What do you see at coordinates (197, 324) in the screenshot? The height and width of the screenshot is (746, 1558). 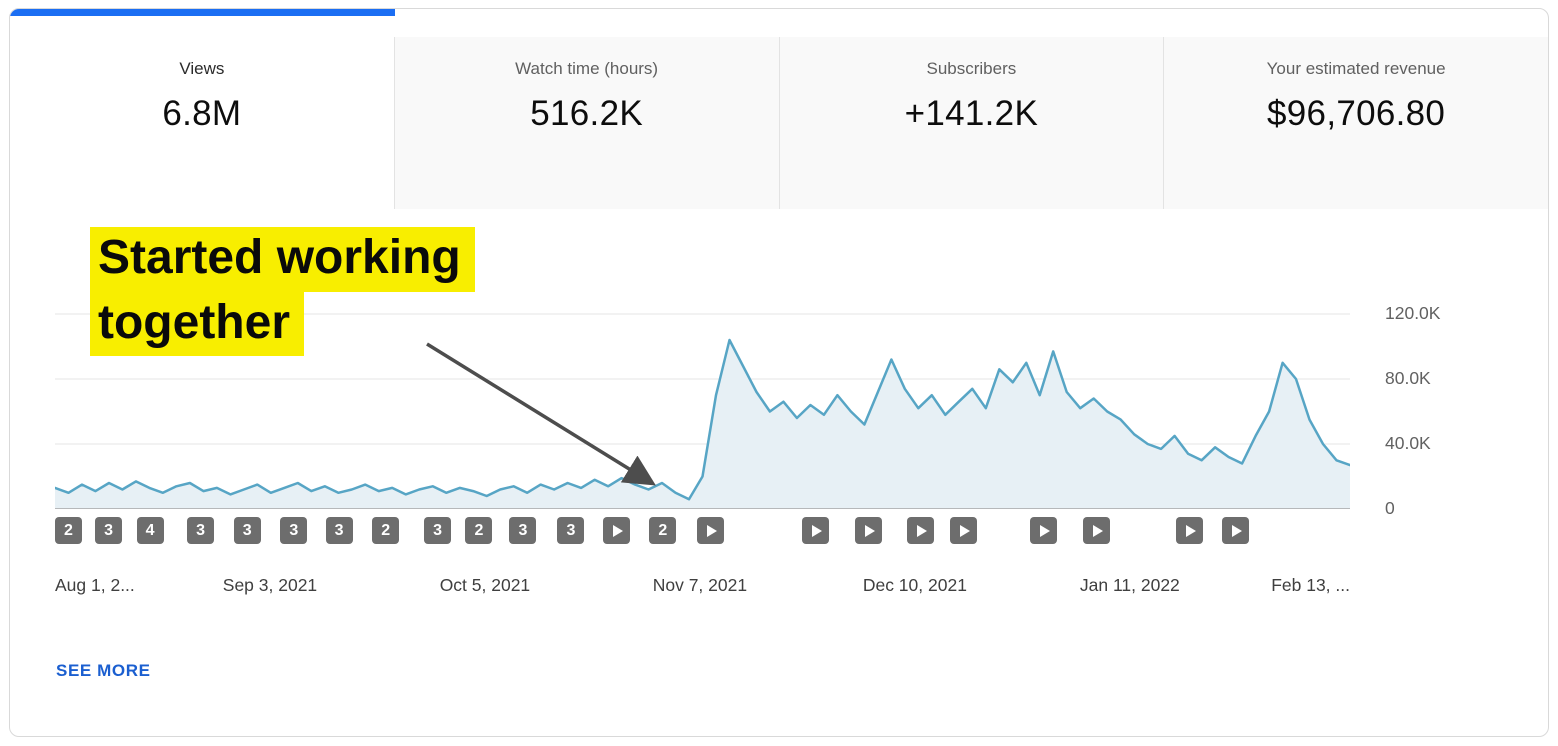 I see `annotation-line-2: together` at bounding box center [197, 324].